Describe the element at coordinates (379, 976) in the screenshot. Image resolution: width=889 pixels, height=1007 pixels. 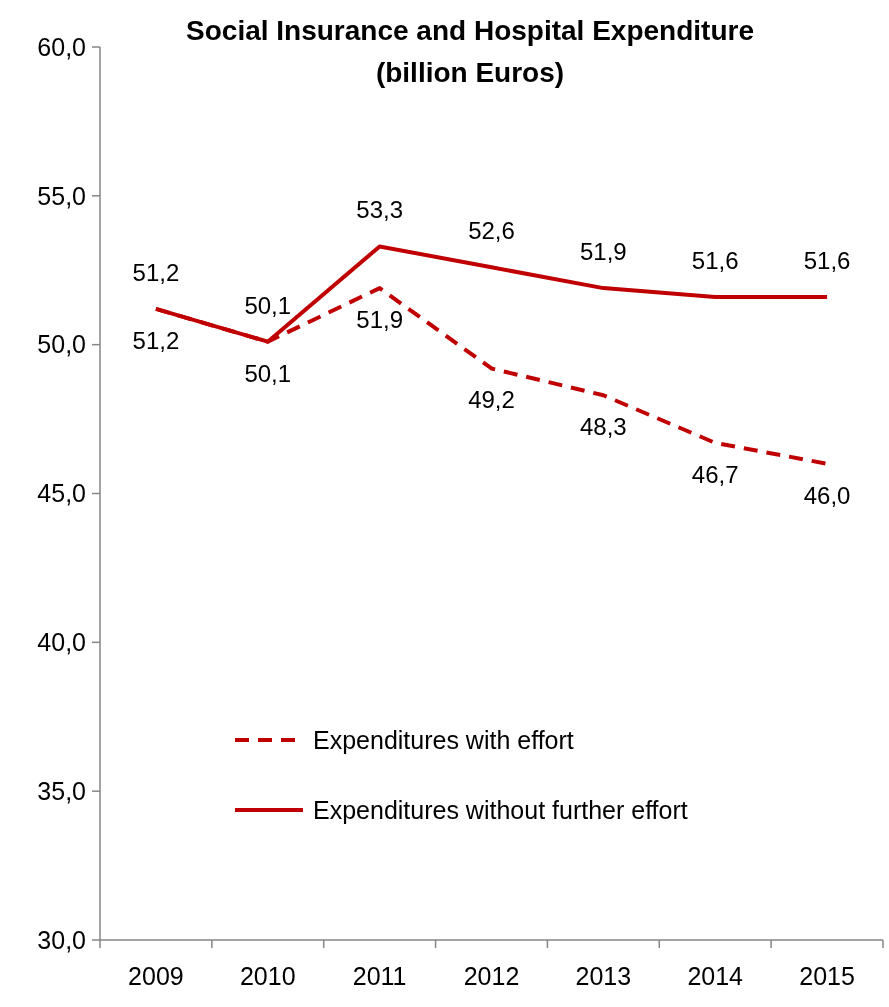
I see `x-tick-label: 2011` at that location.